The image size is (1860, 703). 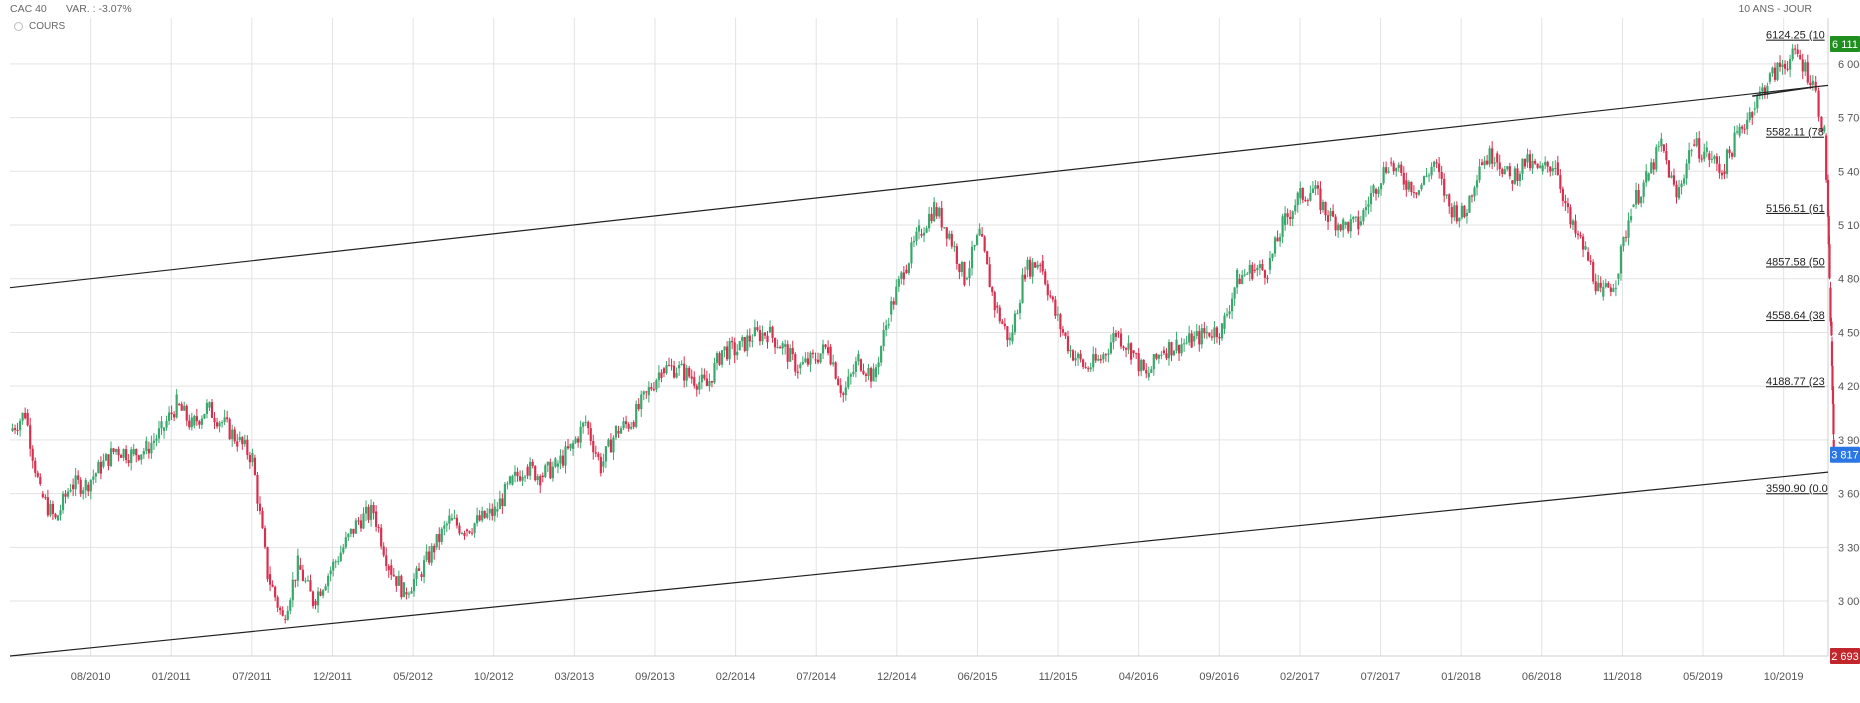 What do you see at coordinates (1795, 133) in the screenshot?
I see `fib-level-label: 5582.11 (78` at bounding box center [1795, 133].